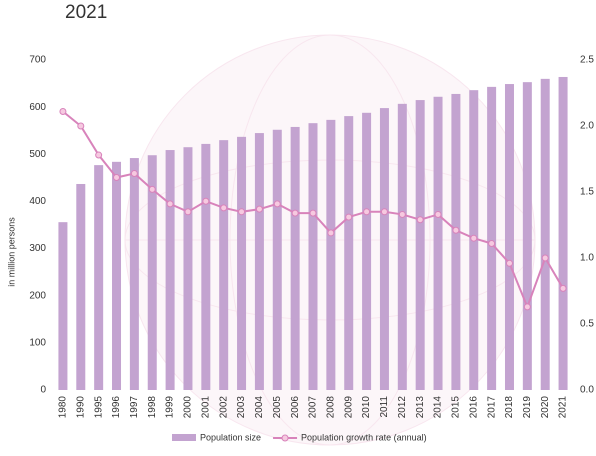 The image size is (596, 456). What do you see at coordinates (98, 407) in the screenshot?
I see `x-tick-label: 1995` at bounding box center [98, 407].